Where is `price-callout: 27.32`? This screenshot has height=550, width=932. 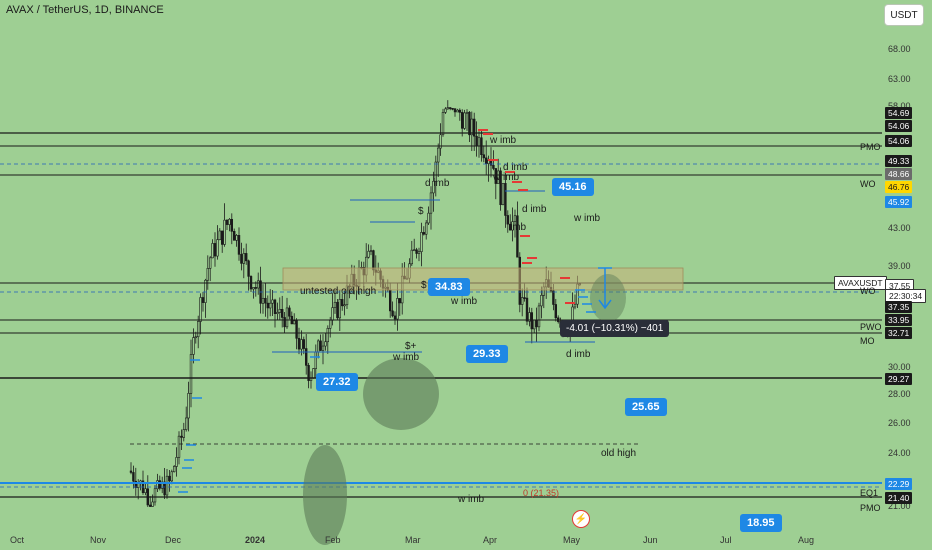
price-callout: 27.32 is located at coordinates (337, 382).